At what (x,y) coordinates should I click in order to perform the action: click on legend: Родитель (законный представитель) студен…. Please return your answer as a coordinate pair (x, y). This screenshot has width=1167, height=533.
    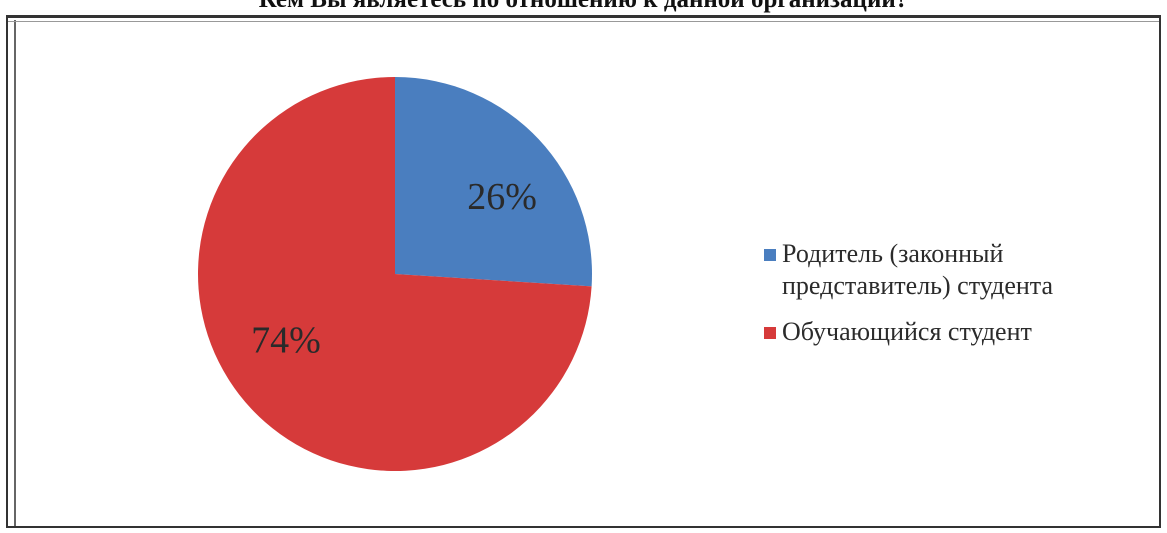
    Looking at the image, I should click on (943, 300).